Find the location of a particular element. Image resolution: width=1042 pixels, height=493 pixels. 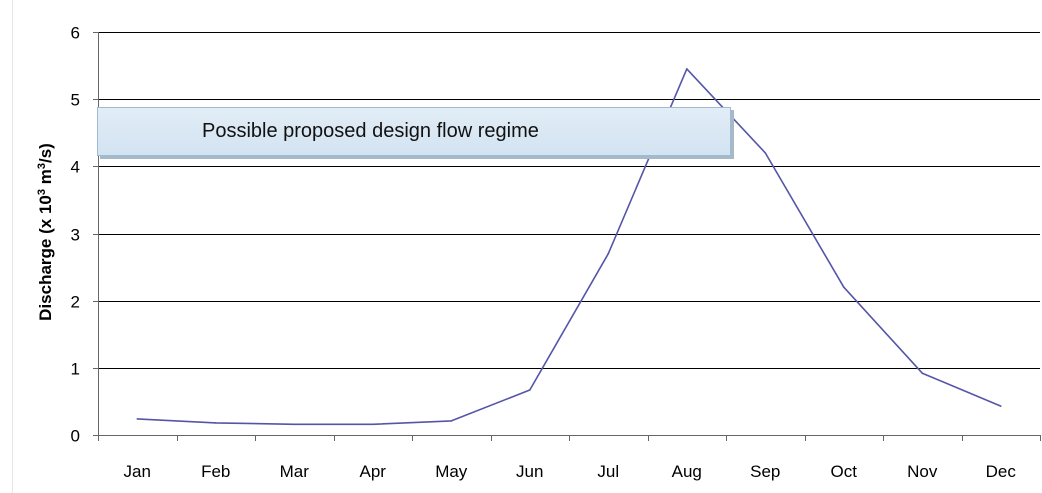

y-tick-label-6: 6 is located at coordinates (75, 33).